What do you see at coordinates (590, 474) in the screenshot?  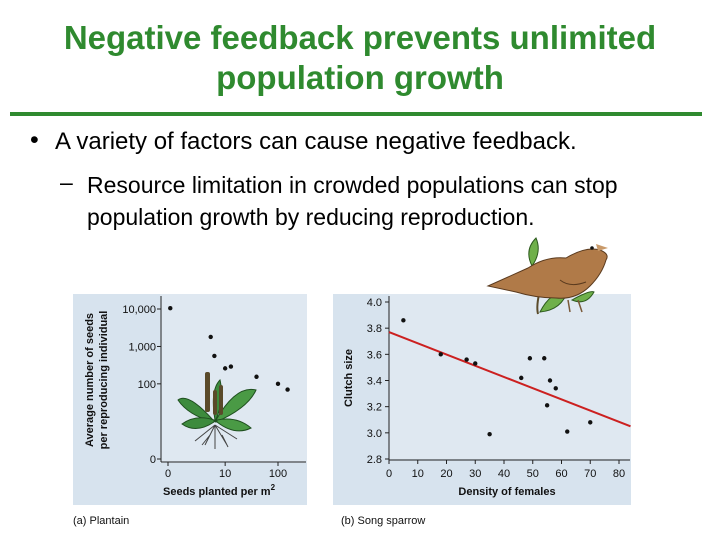 I see `sparrow-xtick-label: 70` at bounding box center [590, 474].